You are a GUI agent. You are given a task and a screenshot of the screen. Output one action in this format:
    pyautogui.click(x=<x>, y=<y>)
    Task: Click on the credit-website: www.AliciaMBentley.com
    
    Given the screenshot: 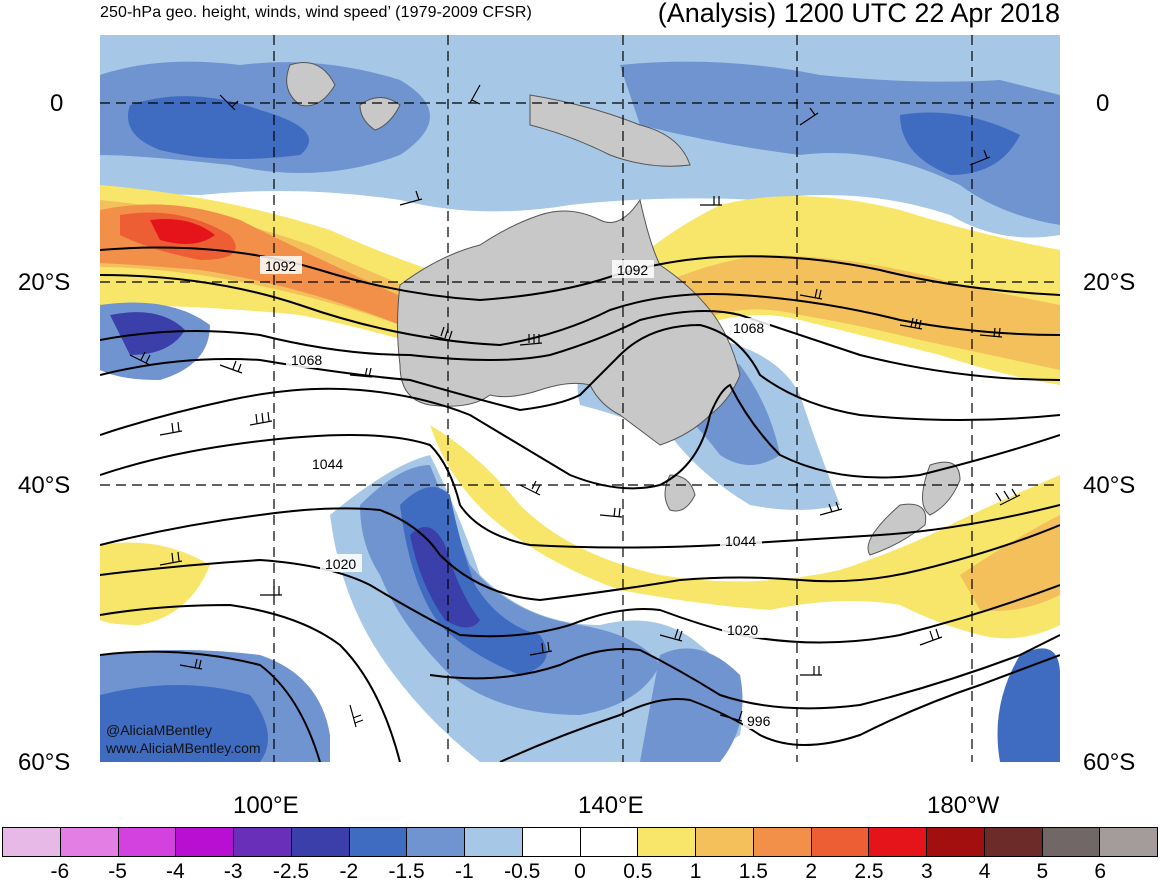 What is the action you would take?
    pyautogui.click(x=183, y=748)
    